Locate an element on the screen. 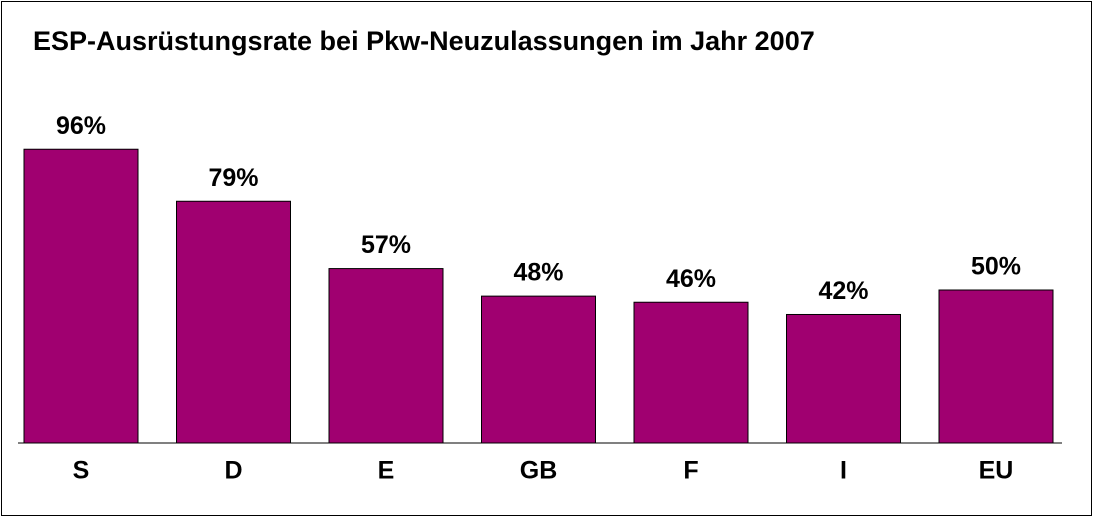  value-label: 42% is located at coordinates (843, 291).